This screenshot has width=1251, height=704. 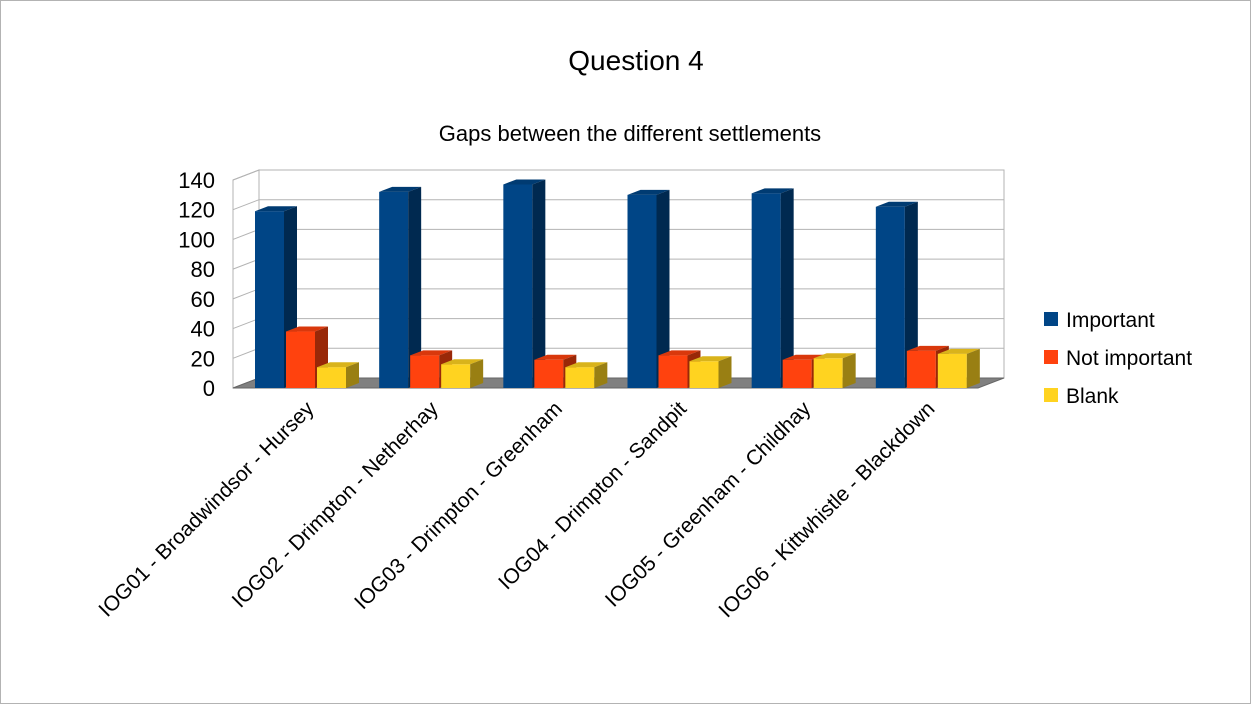 What do you see at coordinates (1092, 396) in the screenshot?
I see `legend-label: Blank` at bounding box center [1092, 396].